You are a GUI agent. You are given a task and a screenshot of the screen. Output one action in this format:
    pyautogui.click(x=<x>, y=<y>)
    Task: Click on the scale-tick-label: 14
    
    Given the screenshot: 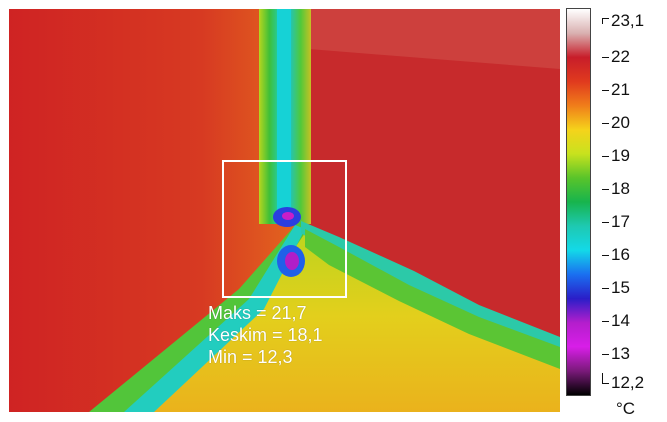 What is the action you would take?
    pyautogui.click(x=620, y=320)
    